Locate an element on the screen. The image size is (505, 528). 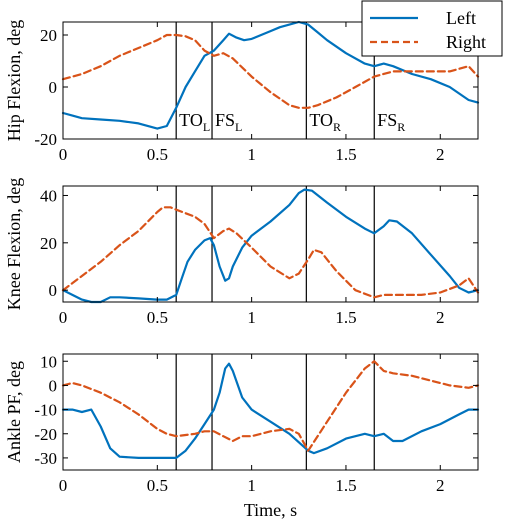
legend-box is located at coordinates (432, 28).